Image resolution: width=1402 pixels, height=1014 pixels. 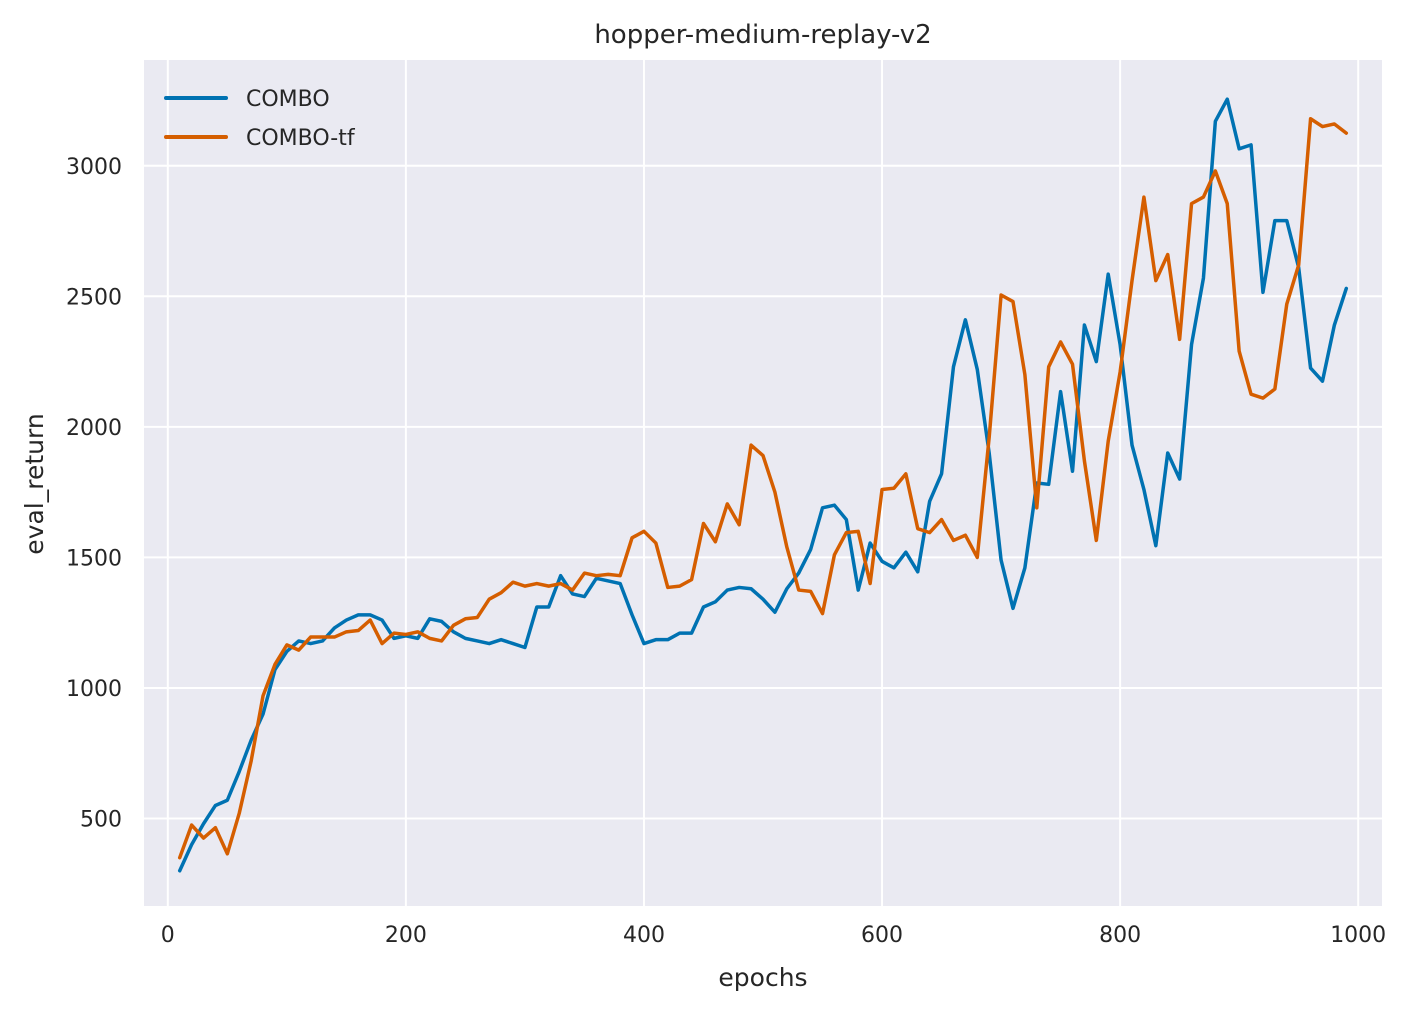 I want to click on x-tick-label: 0, so click(x=168, y=935).